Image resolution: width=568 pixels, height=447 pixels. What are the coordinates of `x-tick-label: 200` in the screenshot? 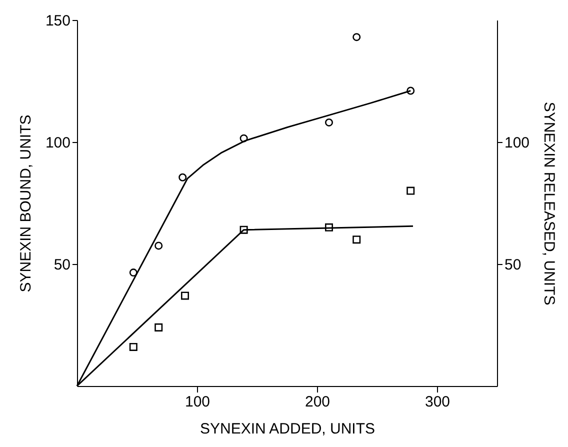 It's located at (317, 402).